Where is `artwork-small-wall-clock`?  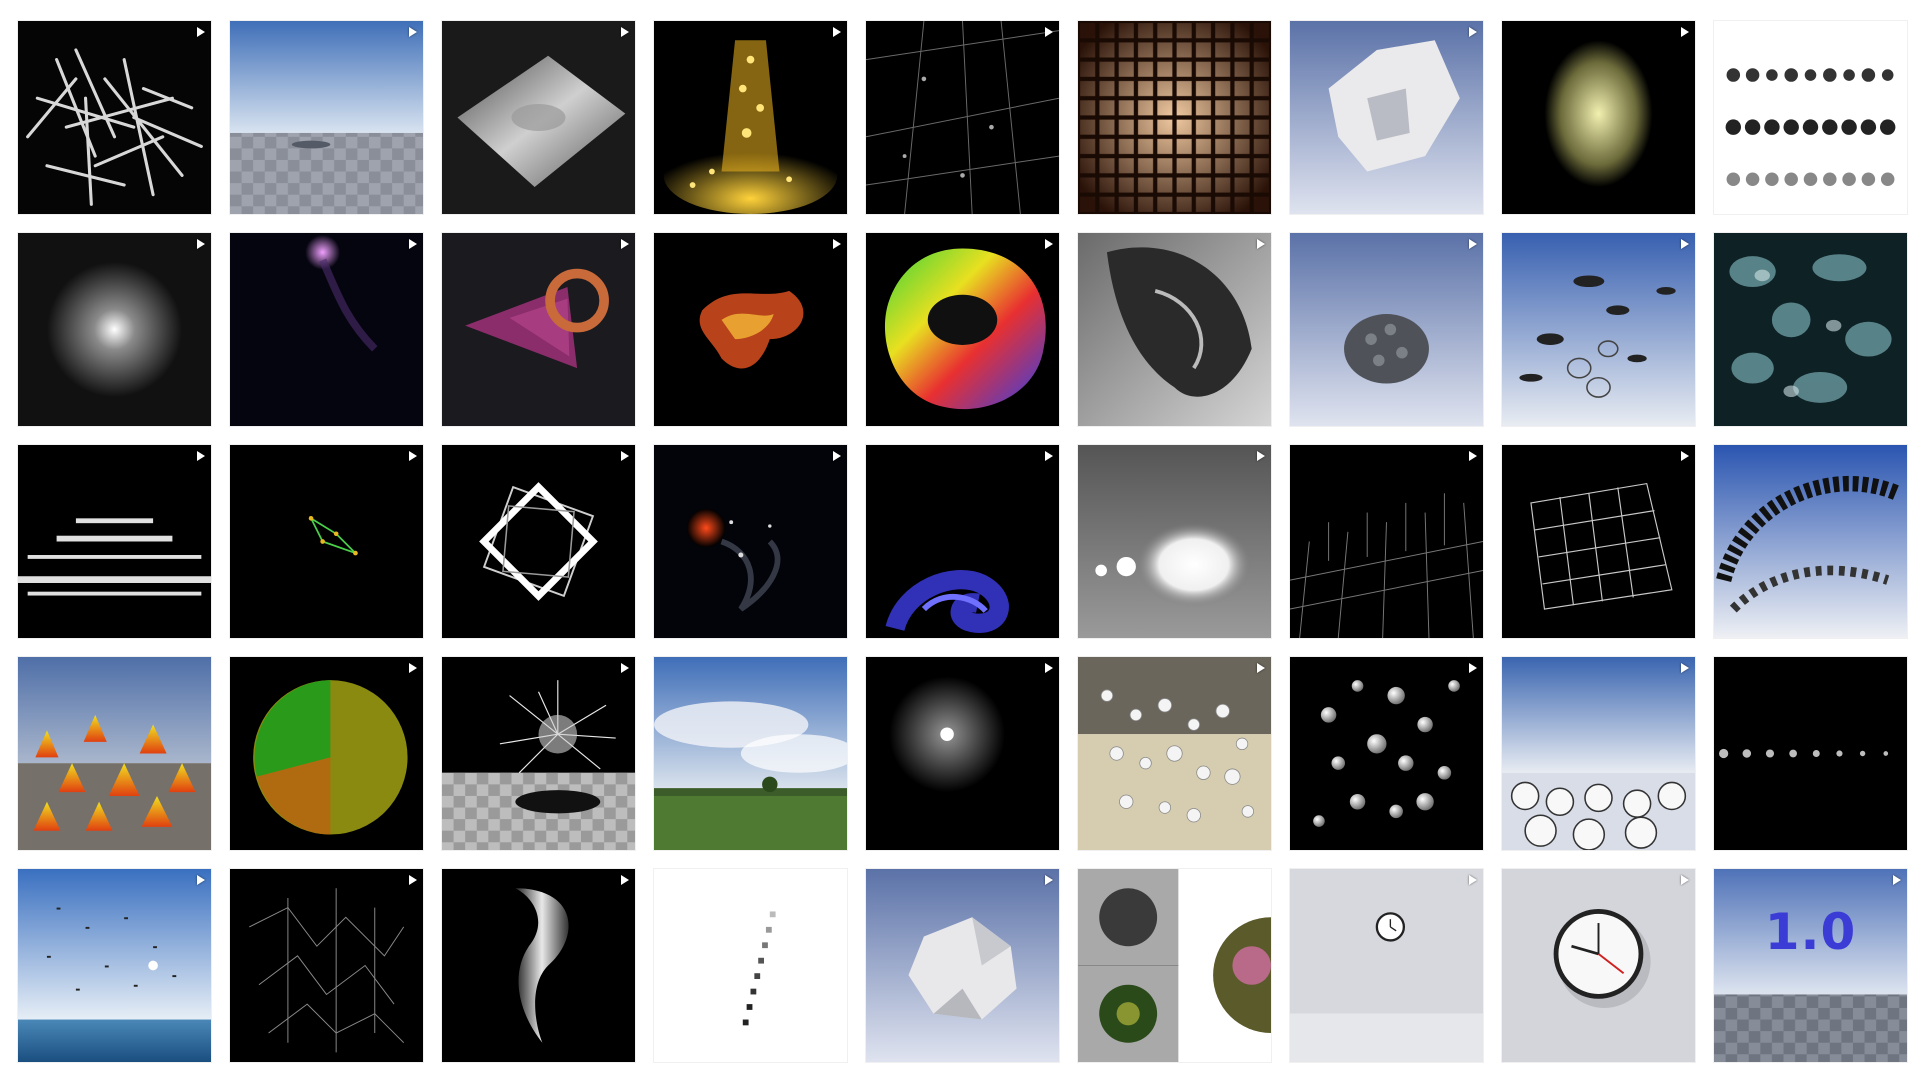 artwork-small-wall-clock is located at coordinates (1386, 965).